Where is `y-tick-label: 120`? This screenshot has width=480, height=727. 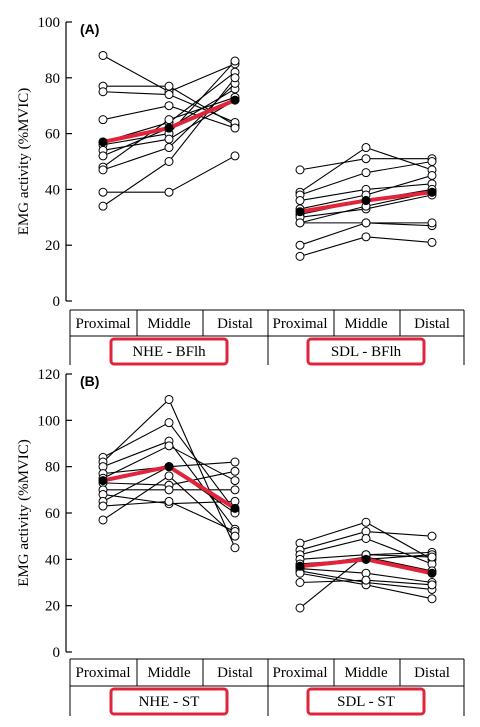 y-tick-label: 120 is located at coordinates (49, 375).